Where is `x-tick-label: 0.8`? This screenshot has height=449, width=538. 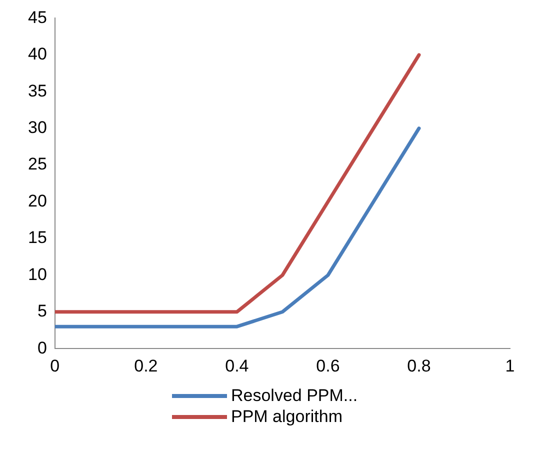 x-tick-label: 0.8 is located at coordinates (419, 366).